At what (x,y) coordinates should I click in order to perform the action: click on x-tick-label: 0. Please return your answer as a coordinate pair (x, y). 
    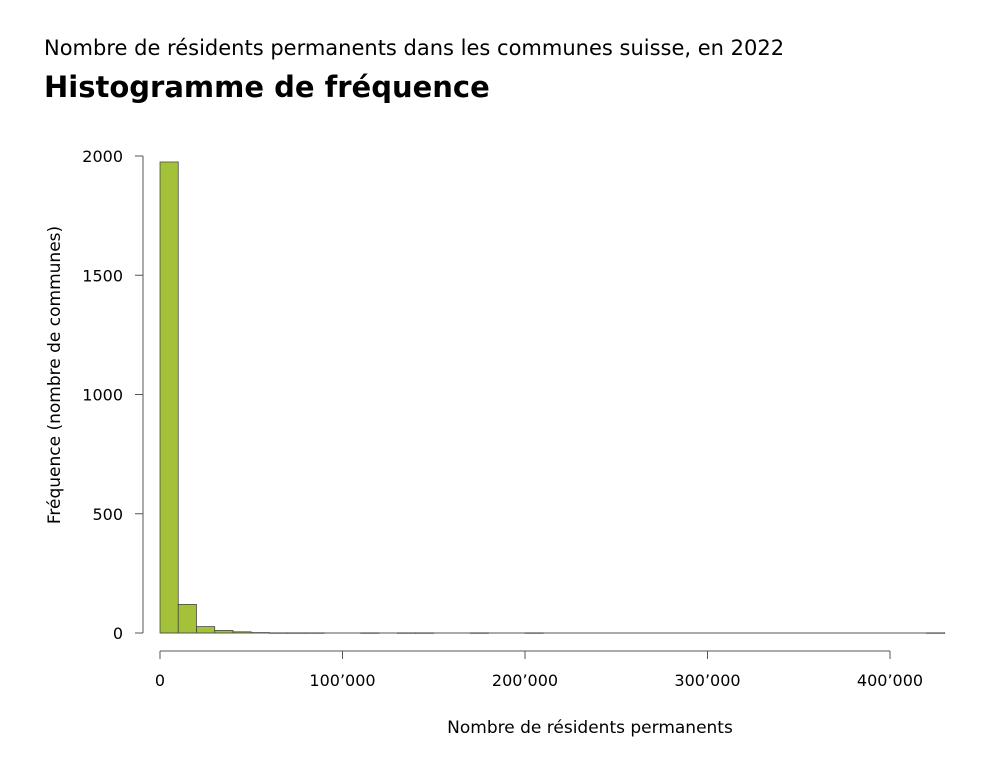
    Looking at the image, I should click on (160, 680).